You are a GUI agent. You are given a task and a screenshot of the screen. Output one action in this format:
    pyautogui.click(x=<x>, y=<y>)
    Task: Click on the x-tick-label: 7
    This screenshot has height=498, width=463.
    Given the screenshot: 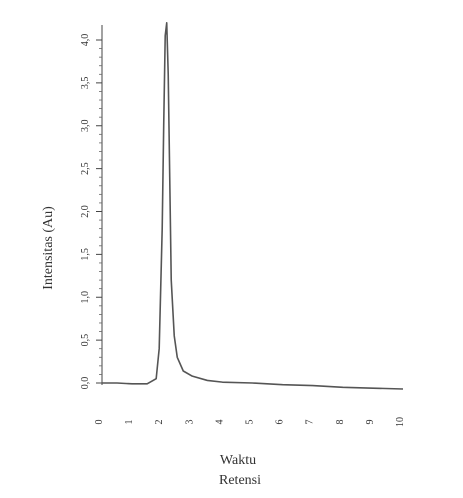 What is the action you would take?
    pyautogui.click(x=310, y=422)
    